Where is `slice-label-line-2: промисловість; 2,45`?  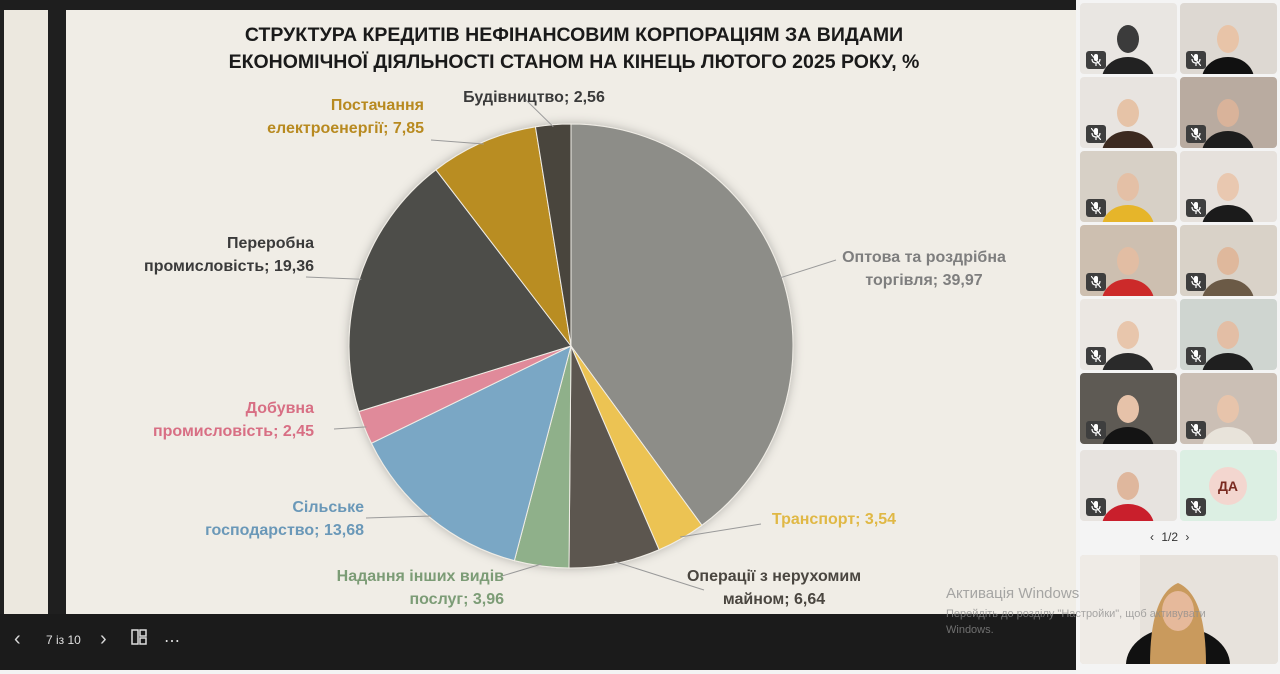 slice-label-line-2: промисловість; 2,45 is located at coordinates (233, 431).